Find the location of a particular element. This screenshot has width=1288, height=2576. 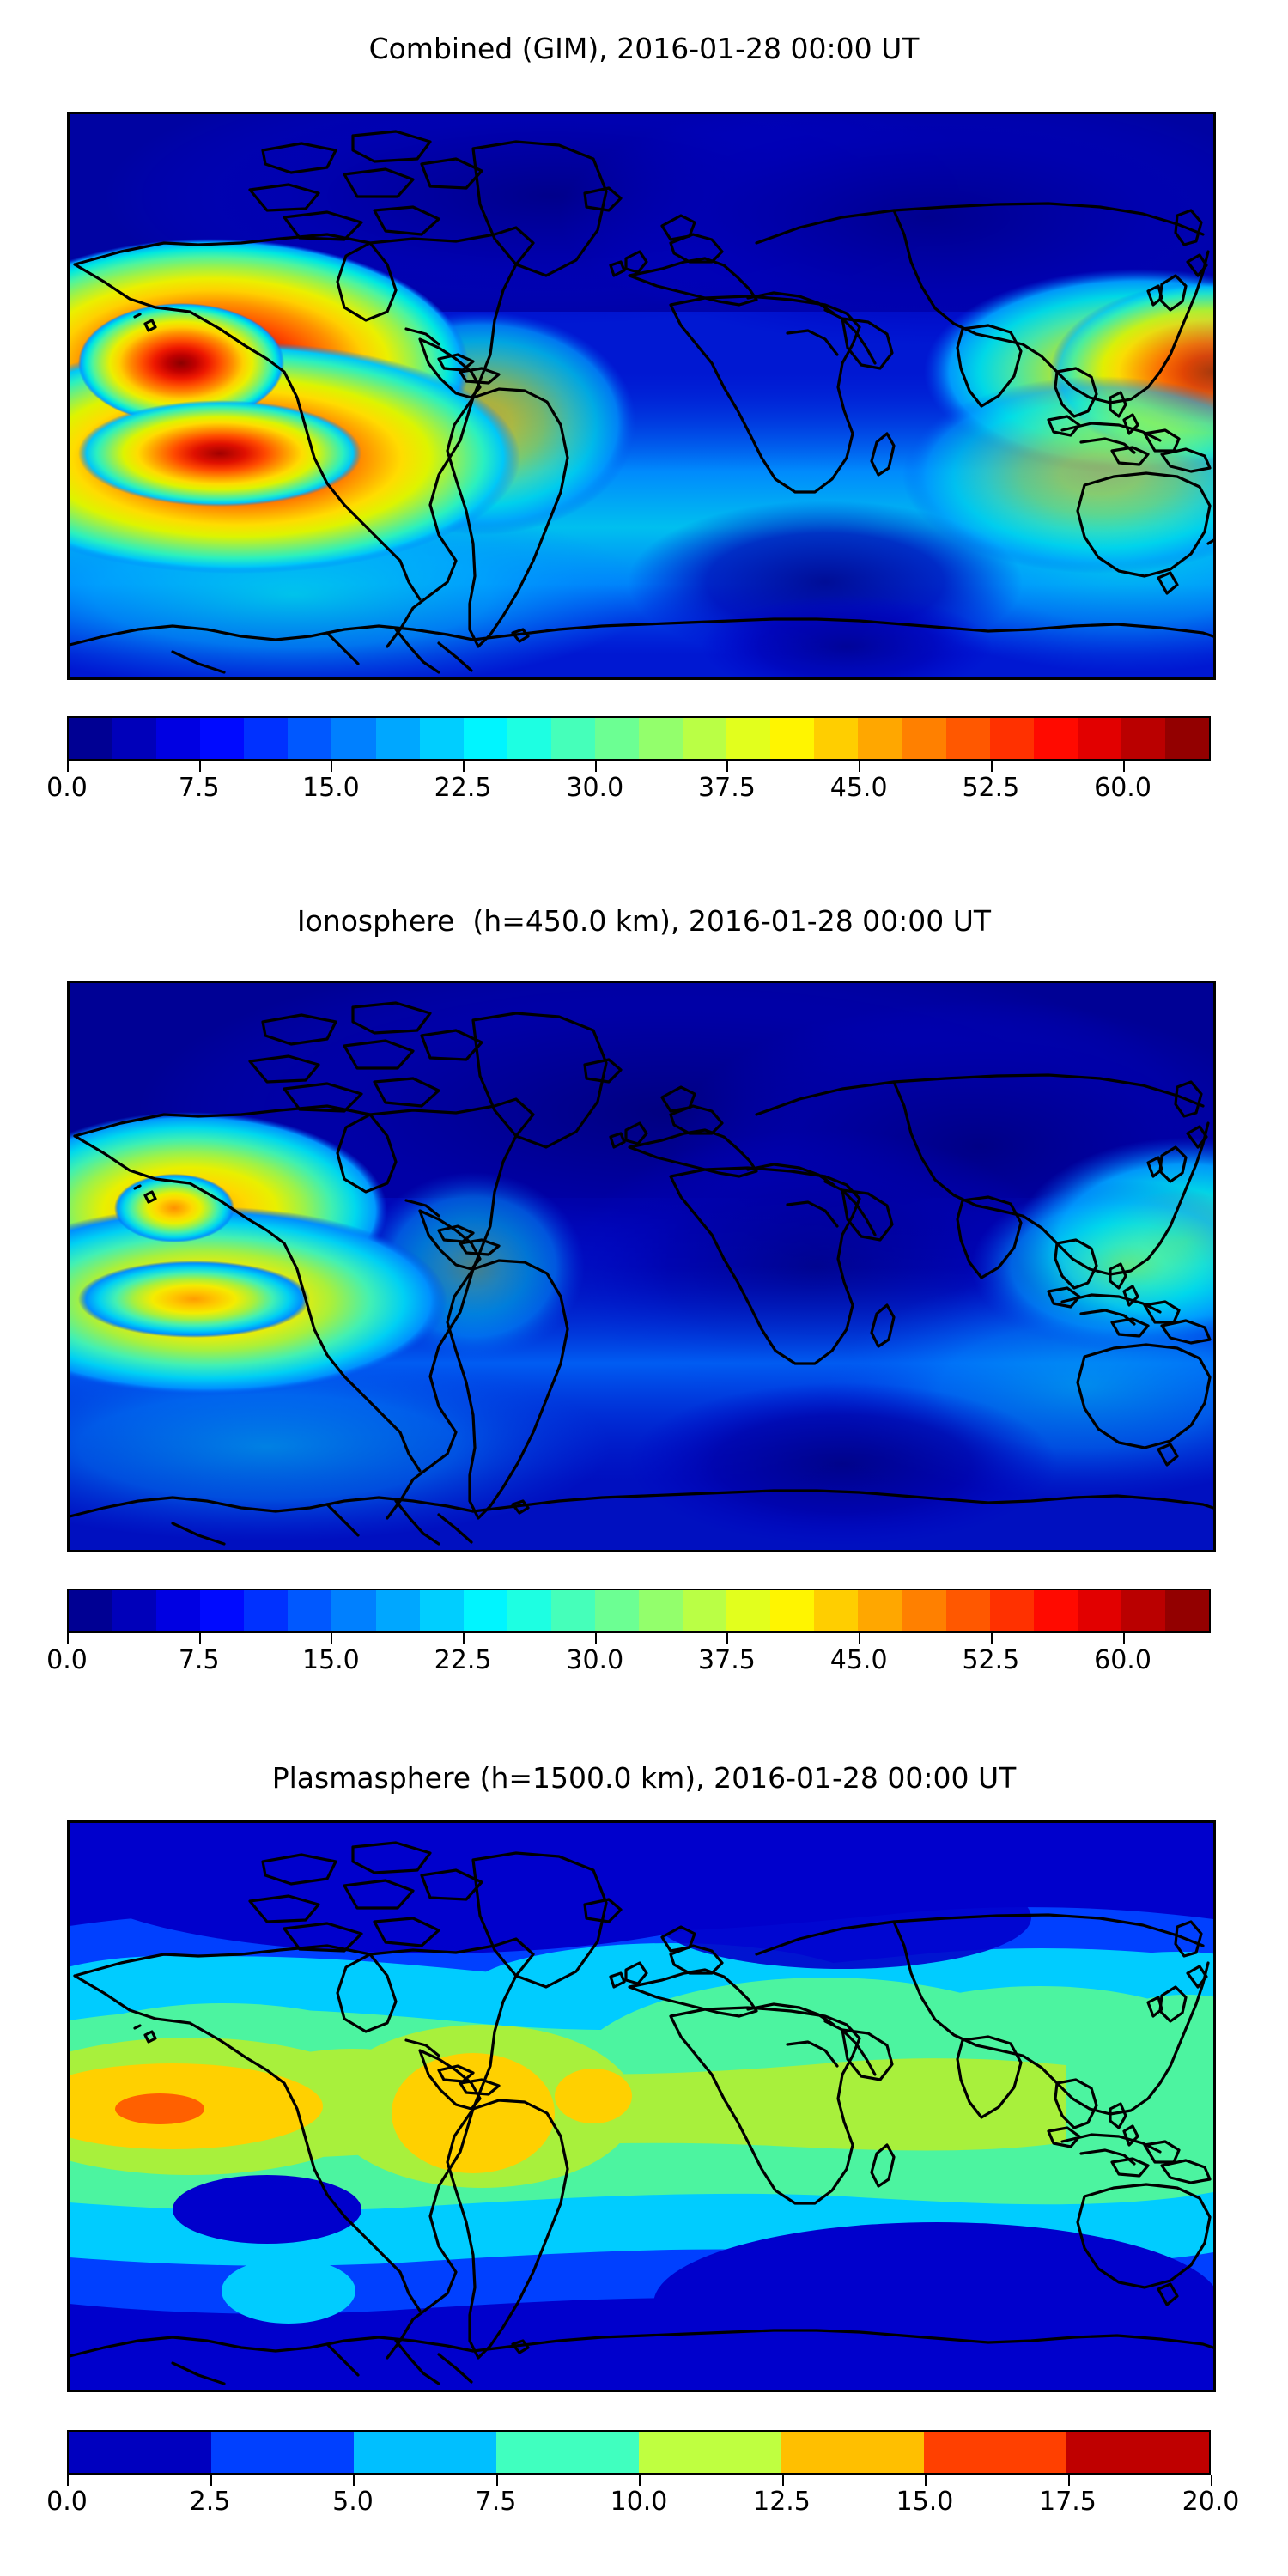

colorbar-tick-label: 20.0 is located at coordinates (1211, 2502).